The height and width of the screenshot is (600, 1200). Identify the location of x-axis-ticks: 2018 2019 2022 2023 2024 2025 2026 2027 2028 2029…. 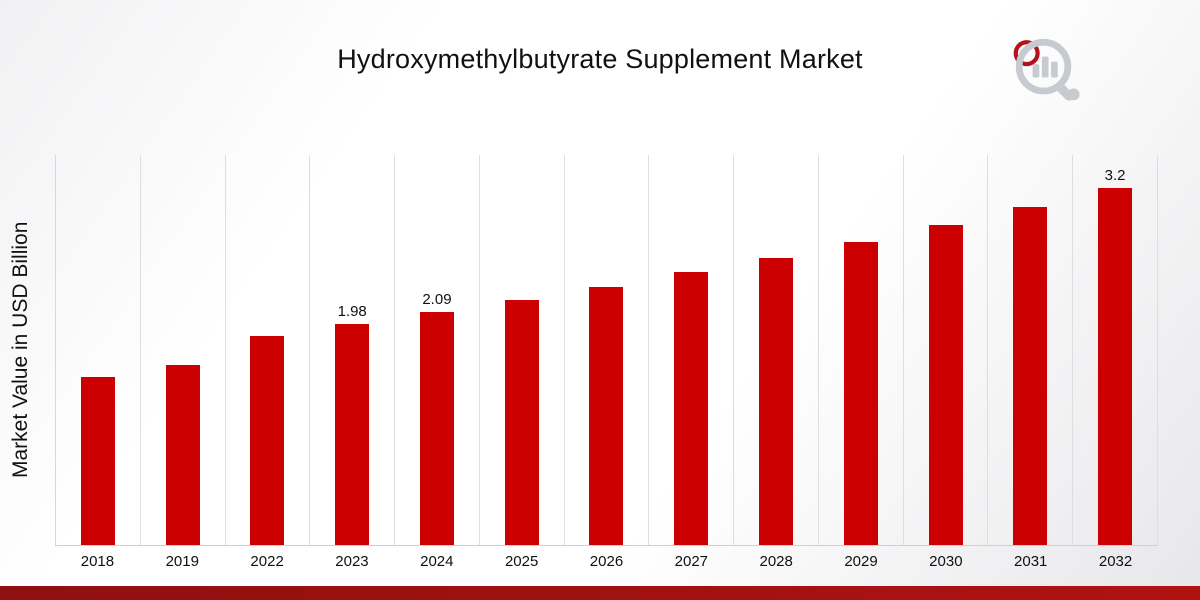
(606, 561).